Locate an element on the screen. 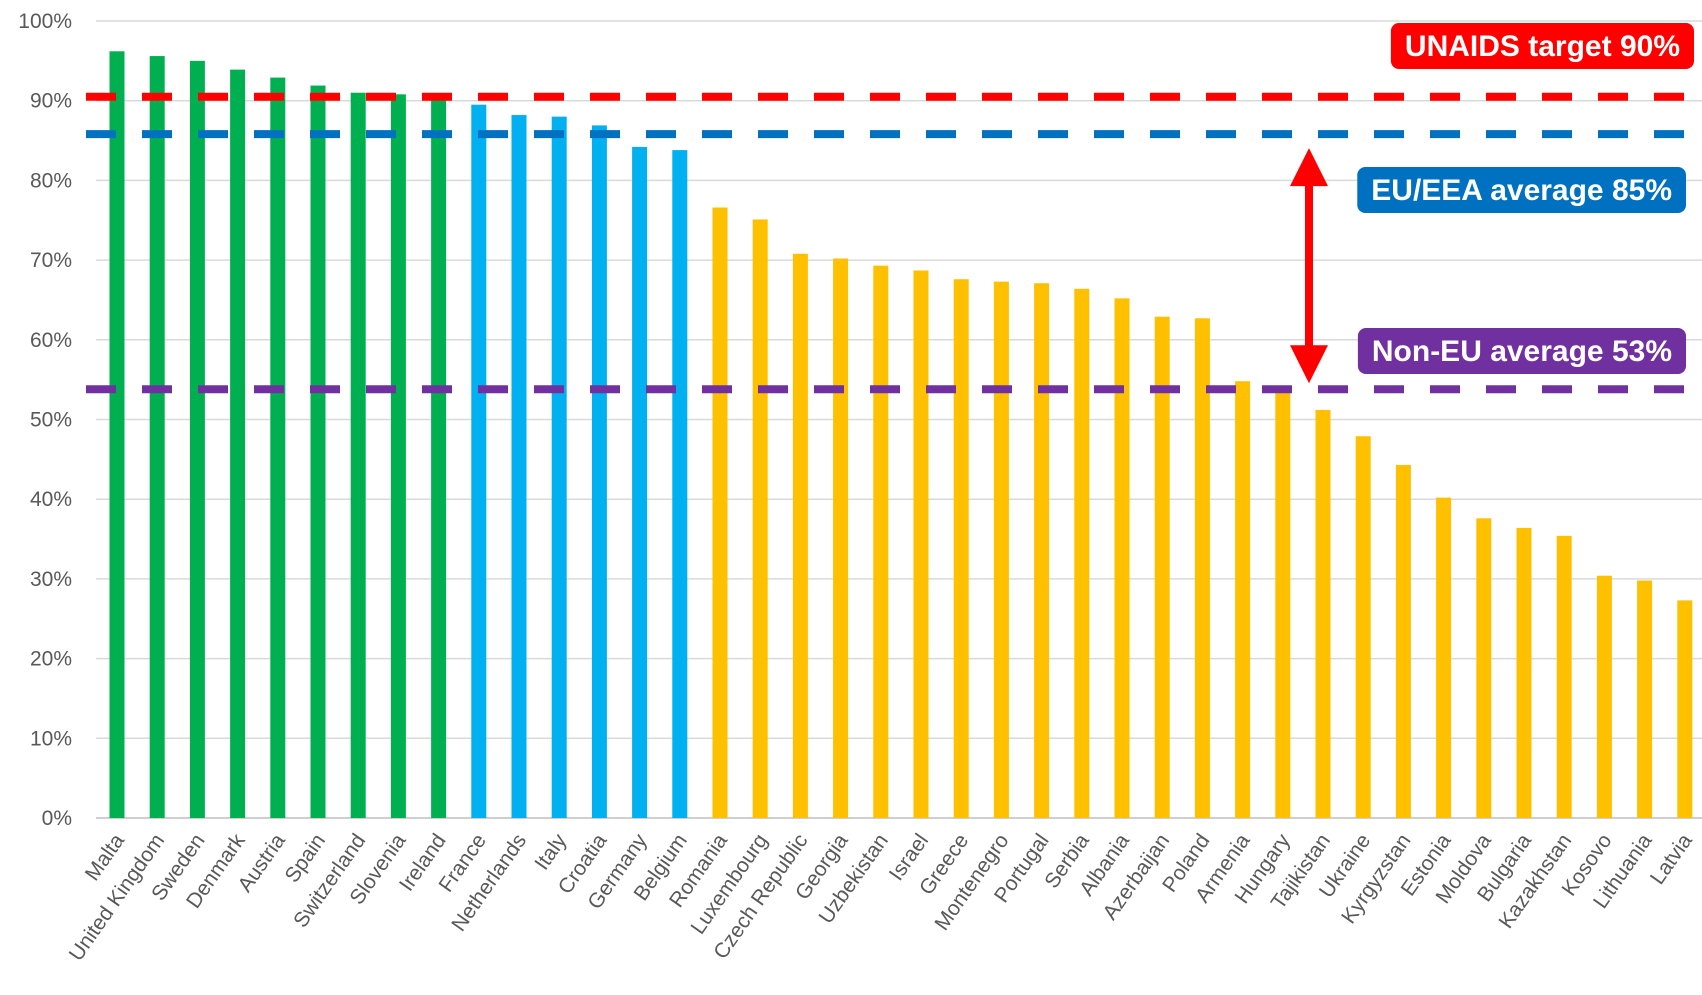 Image resolution: width=1702 pixels, height=995 pixels. bar-kazakhstan is located at coordinates (1564, 676).